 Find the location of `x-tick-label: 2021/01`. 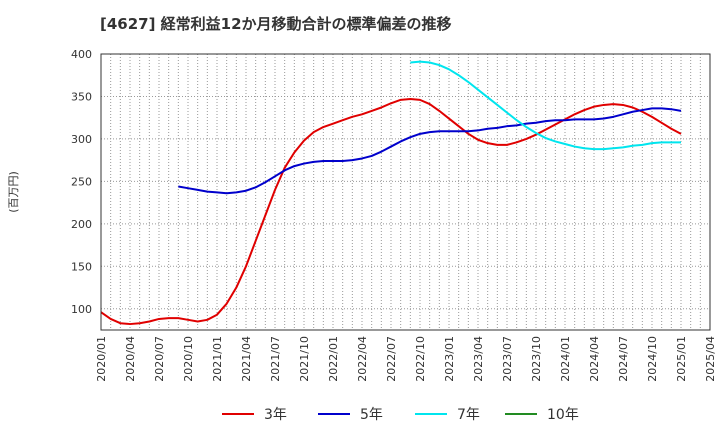

x-tick-label: 2021/01 is located at coordinates (217, 359).